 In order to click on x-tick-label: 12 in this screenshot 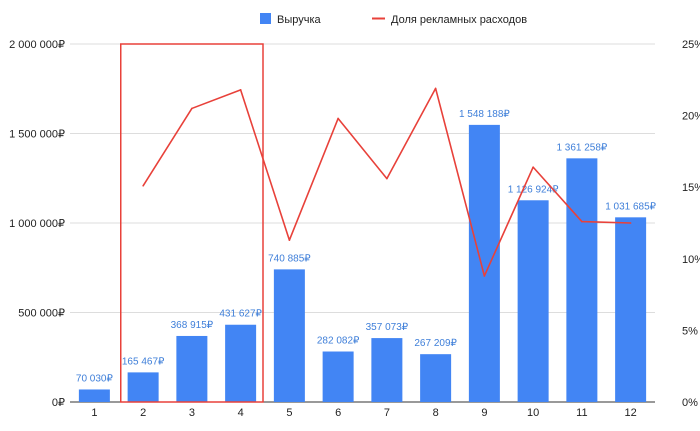, I will do `click(631, 413)`.